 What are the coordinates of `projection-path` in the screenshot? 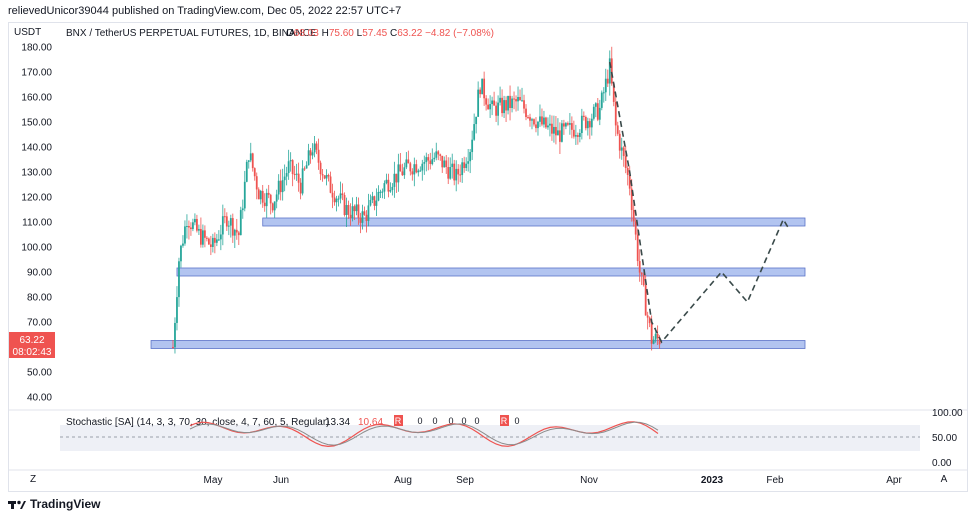 It's located at (699, 202).